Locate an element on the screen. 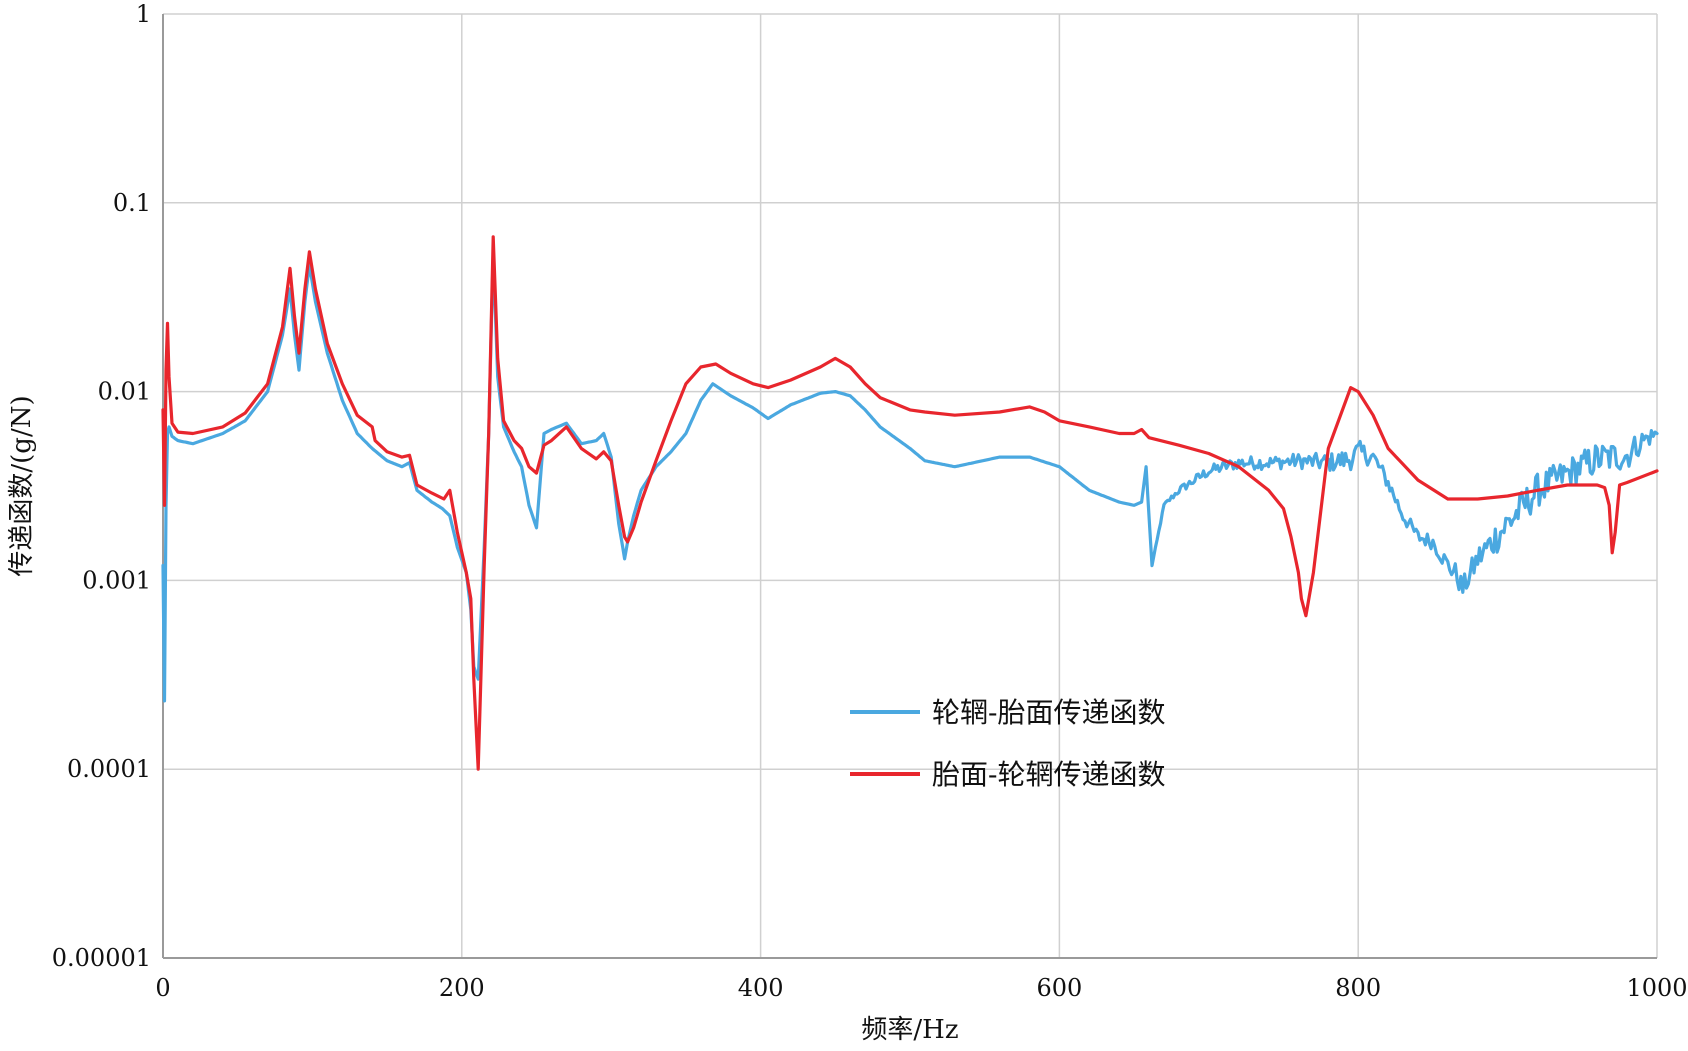  y-axis-title: 传递函数/(g/N) is located at coordinates (22, 485).